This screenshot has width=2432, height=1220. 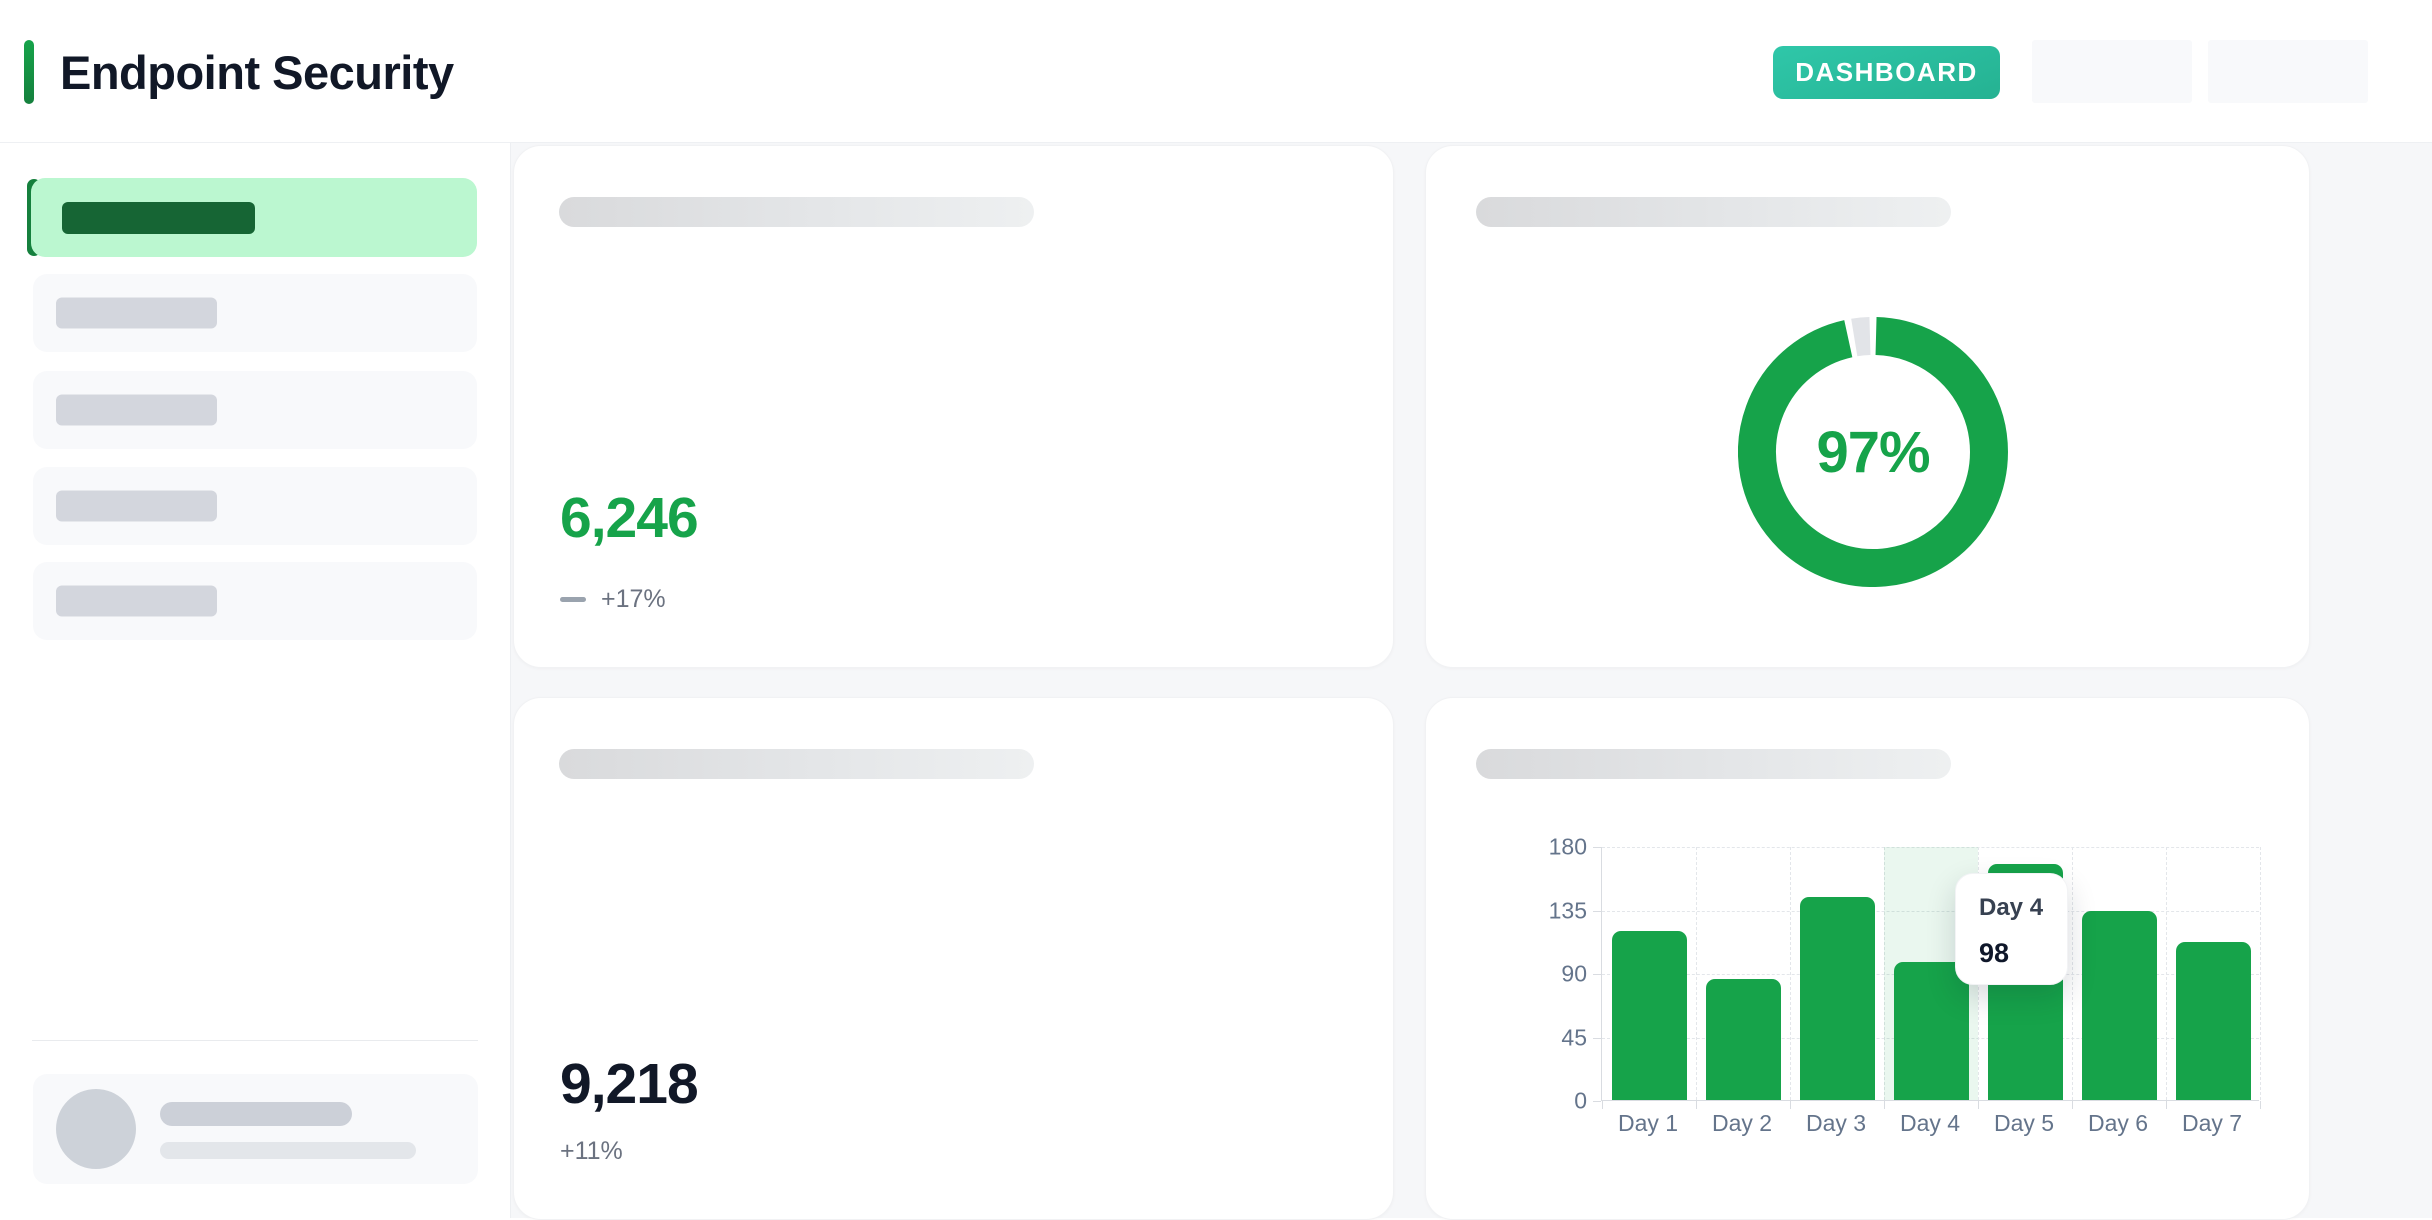 I want to click on y-axis: 0 45 90 135 180, so click(x=1508, y=958).